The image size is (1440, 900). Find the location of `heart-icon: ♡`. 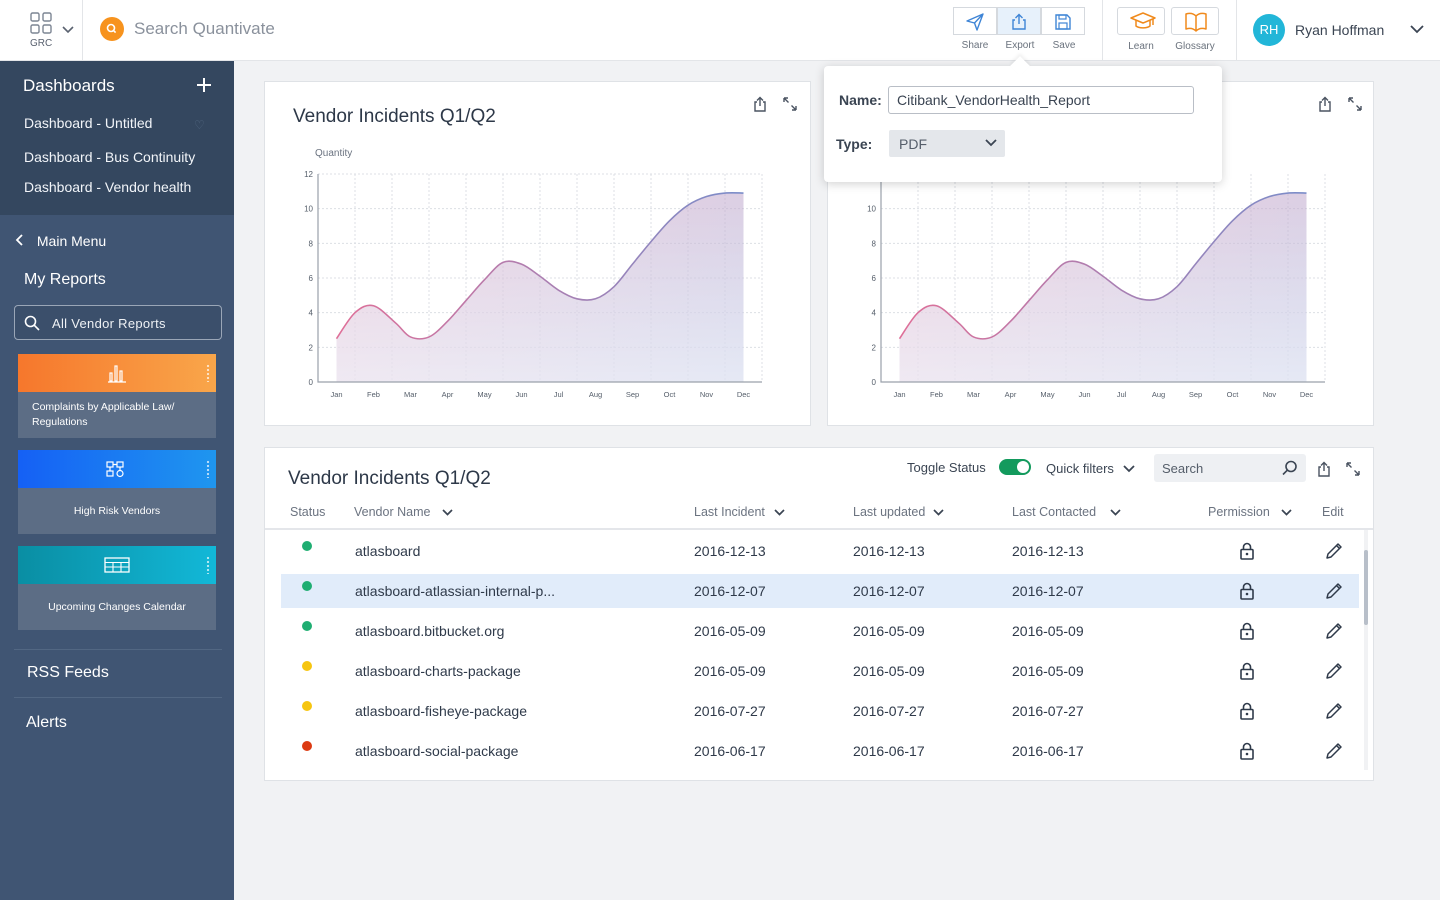

heart-icon: ♡ is located at coordinates (199, 125).